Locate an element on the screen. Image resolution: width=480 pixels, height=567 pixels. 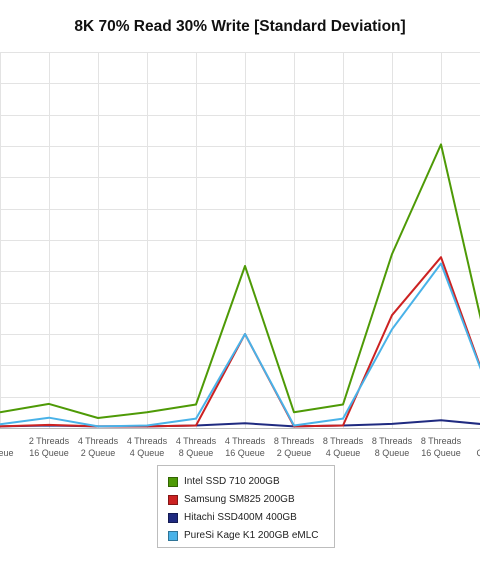
legend-item-hitachi: Hitachi SSD400M 400GB is located at coordinates (232, 518).